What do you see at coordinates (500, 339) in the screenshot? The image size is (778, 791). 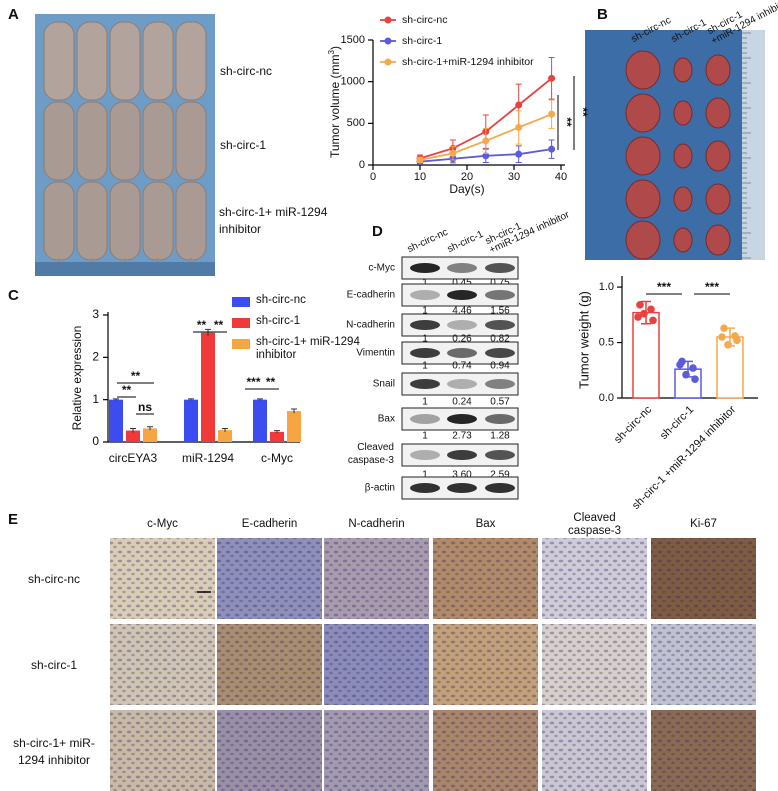 I see `blot-ratio: 0.82` at bounding box center [500, 339].